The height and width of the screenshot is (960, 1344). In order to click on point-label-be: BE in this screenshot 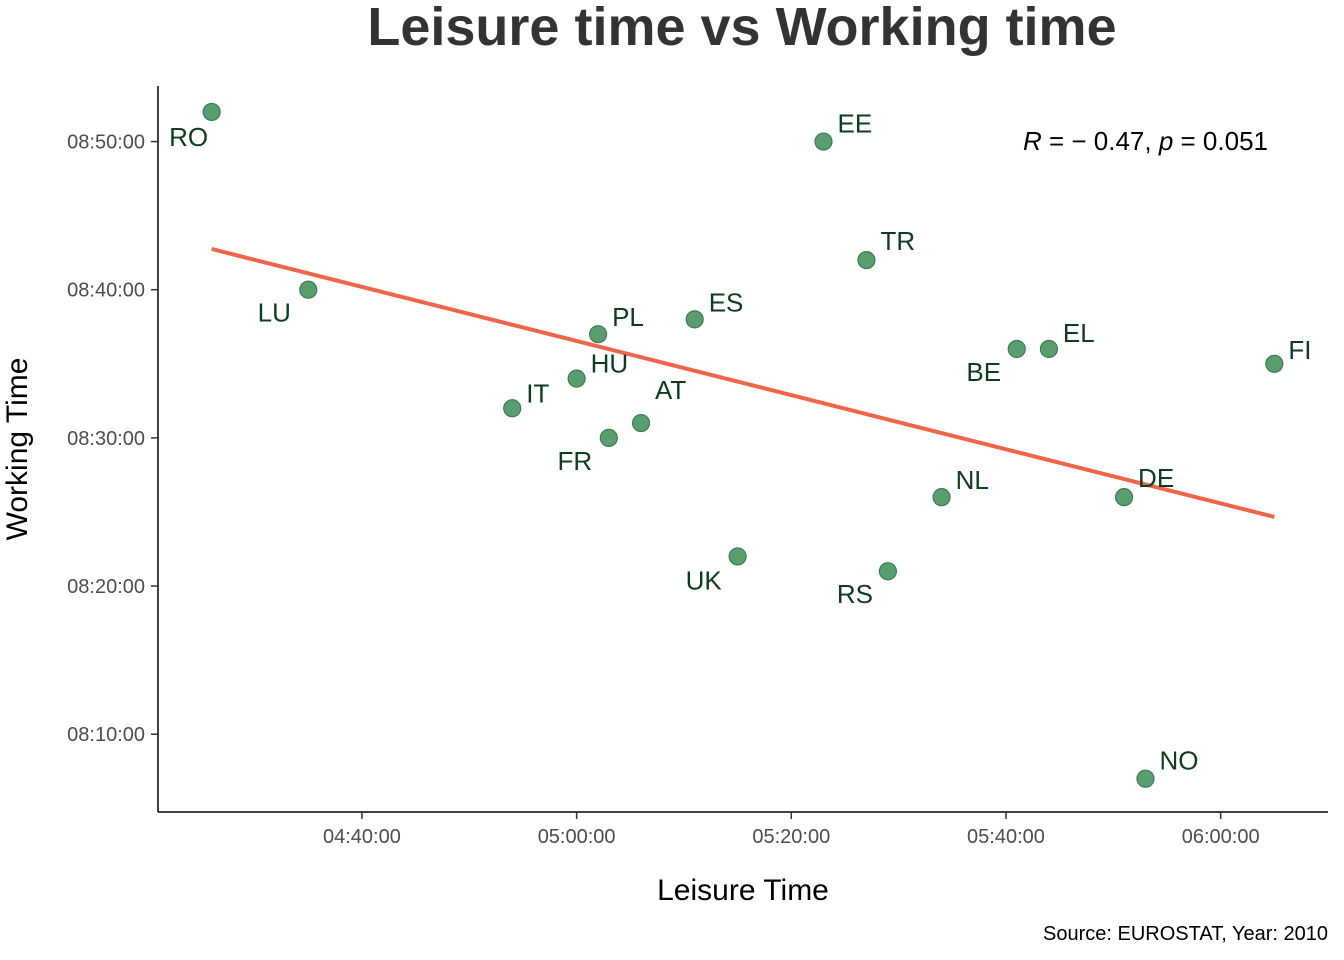, I will do `click(983, 372)`.